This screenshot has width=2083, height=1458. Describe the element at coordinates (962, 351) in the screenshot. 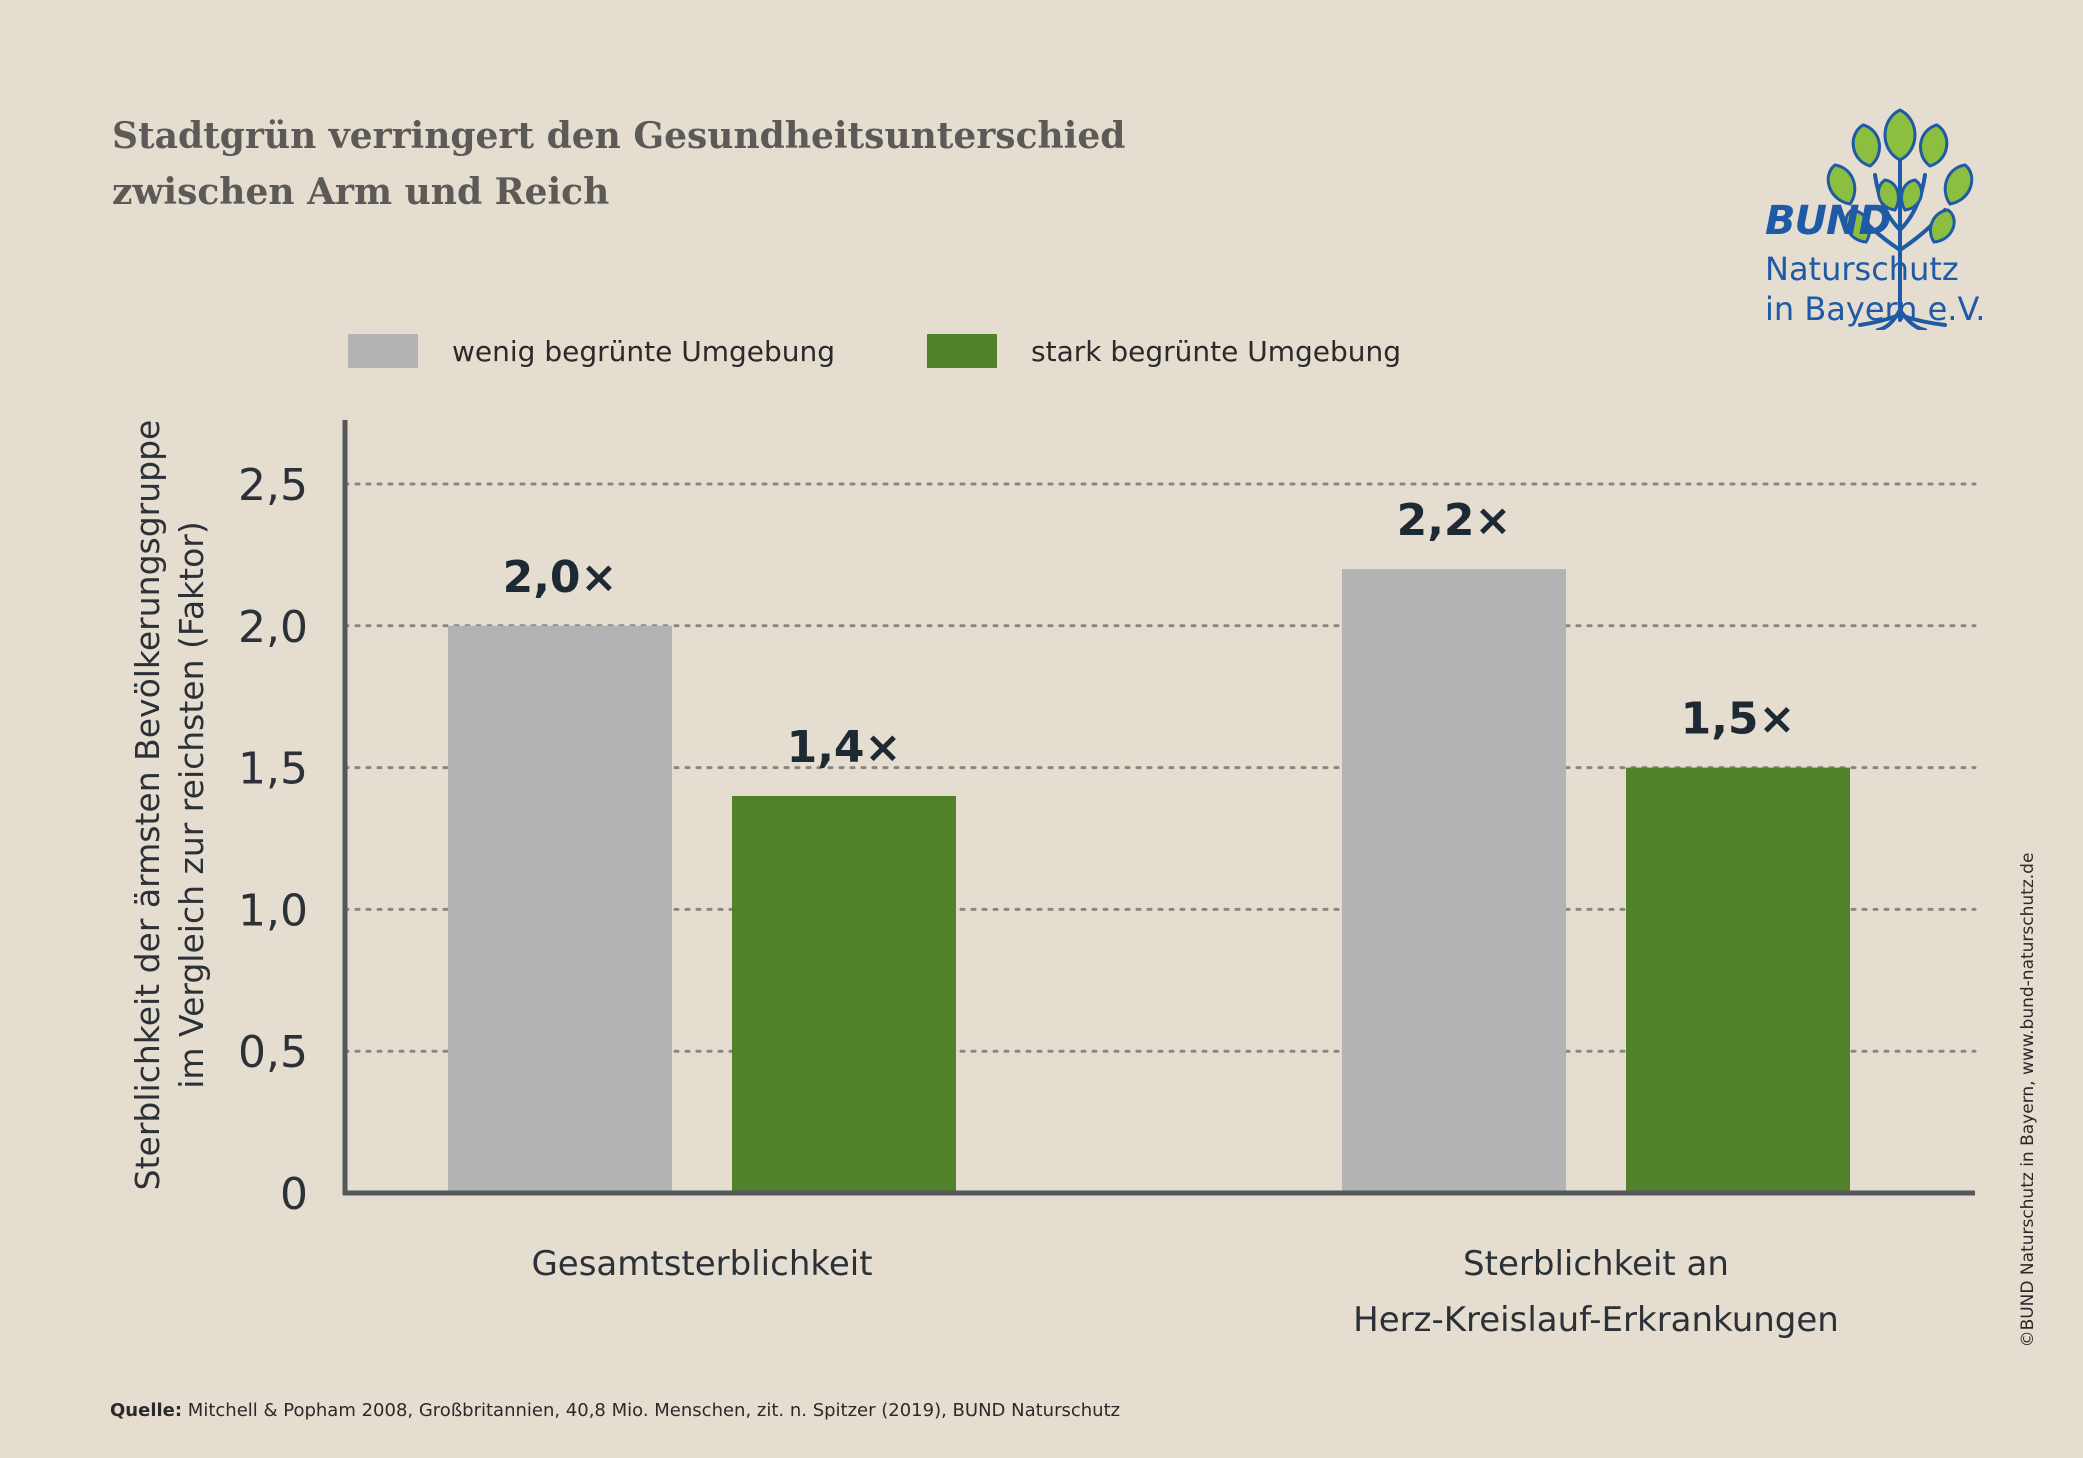

I see `legend-swatch-stark` at that location.